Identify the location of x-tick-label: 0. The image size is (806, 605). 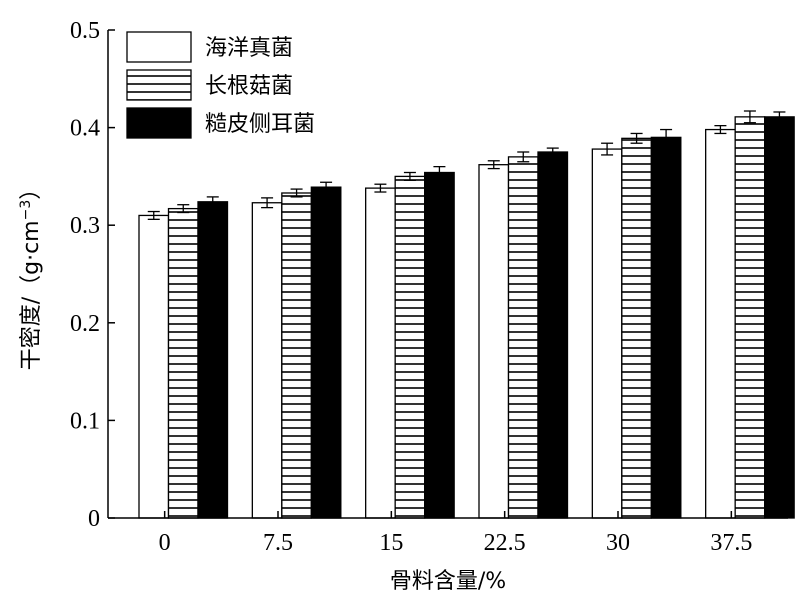
(165, 543).